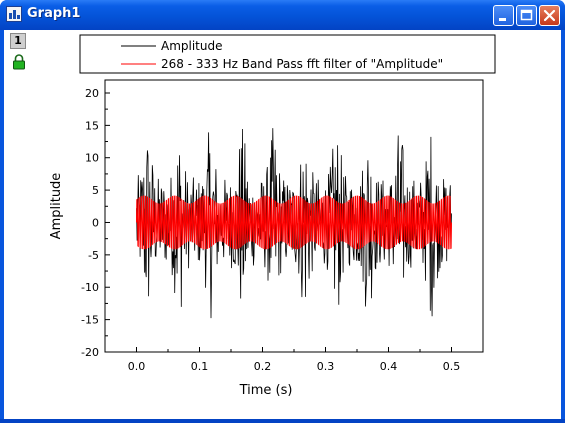 The height and width of the screenshot is (423, 565). I want to click on legend-label-amplitude: Amplitude, so click(192, 46).